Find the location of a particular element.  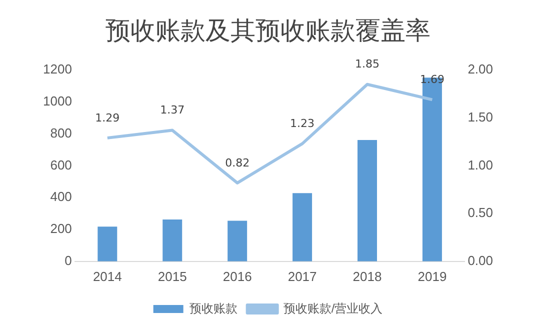

legend-label: 预收账款 is located at coordinates (213, 308).